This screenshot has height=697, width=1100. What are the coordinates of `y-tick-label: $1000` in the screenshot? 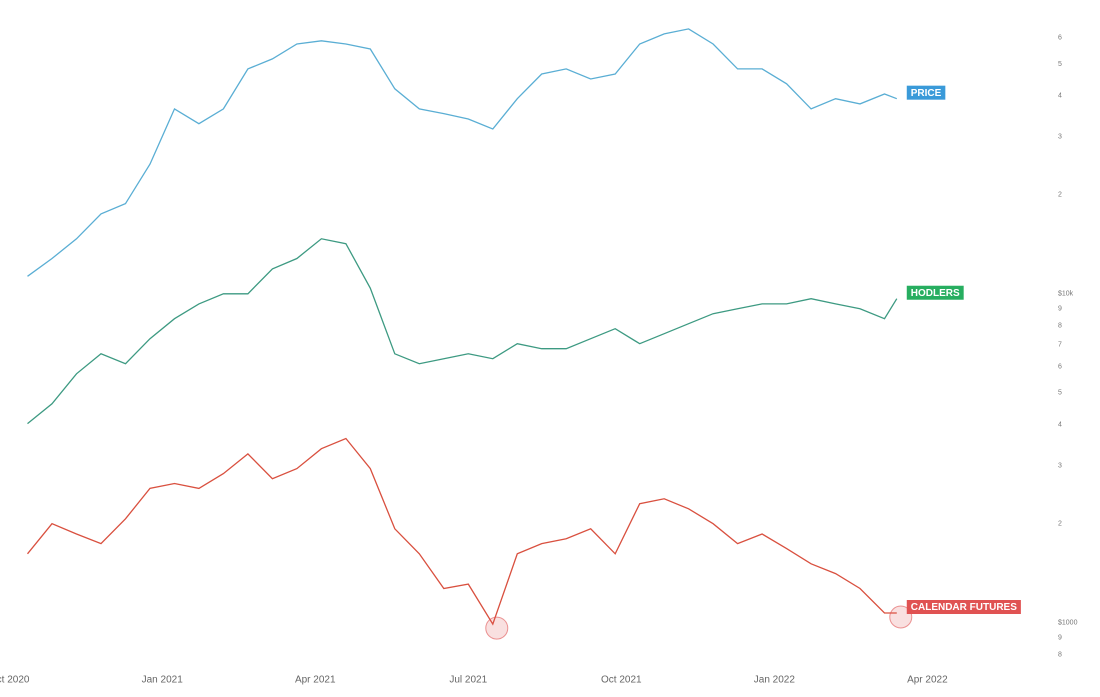 It's located at (1068, 623).